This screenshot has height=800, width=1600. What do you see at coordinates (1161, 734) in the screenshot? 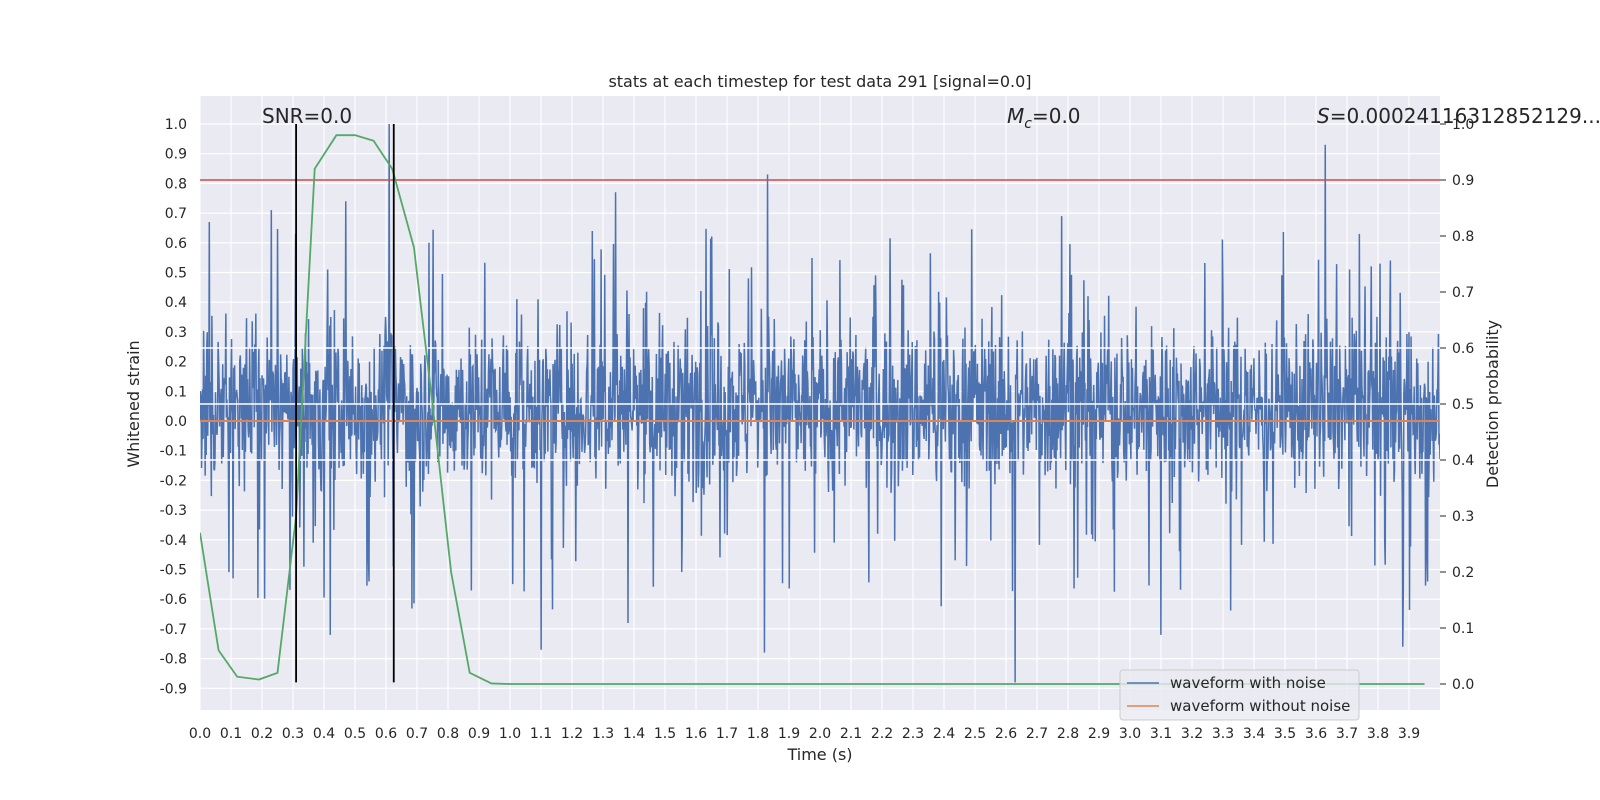
I see `x-tick-label: 3.1` at bounding box center [1161, 734].